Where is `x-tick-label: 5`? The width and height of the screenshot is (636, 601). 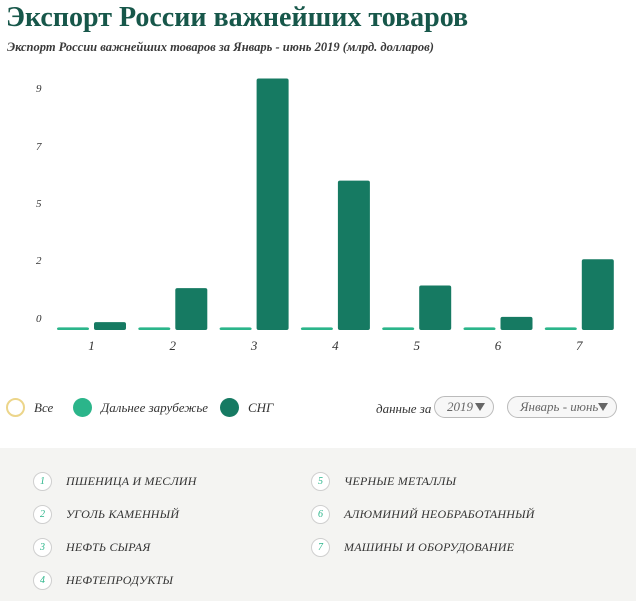
x-tick-label: 5 is located at coordinates (416, 345).